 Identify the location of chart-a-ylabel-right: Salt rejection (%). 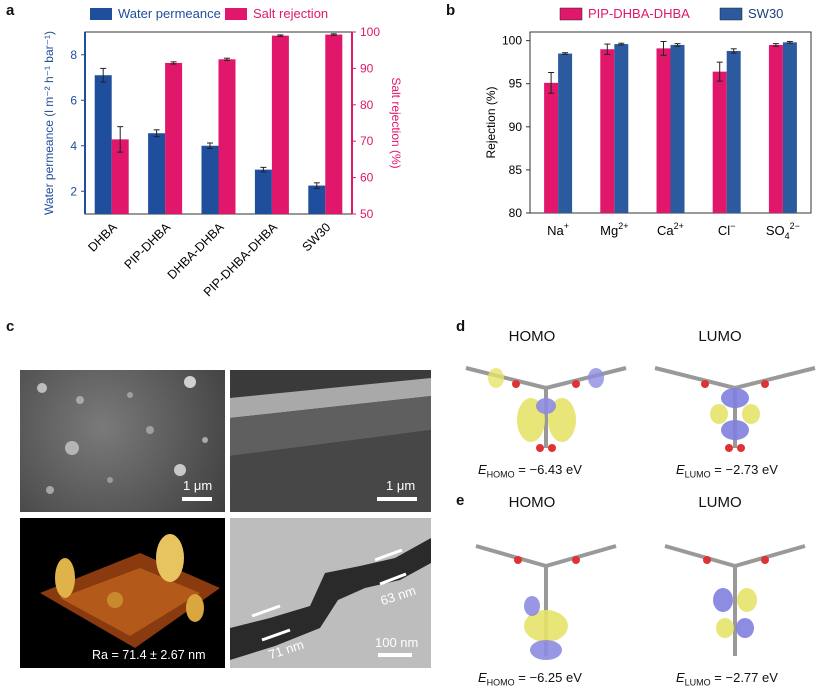
(396, 122).